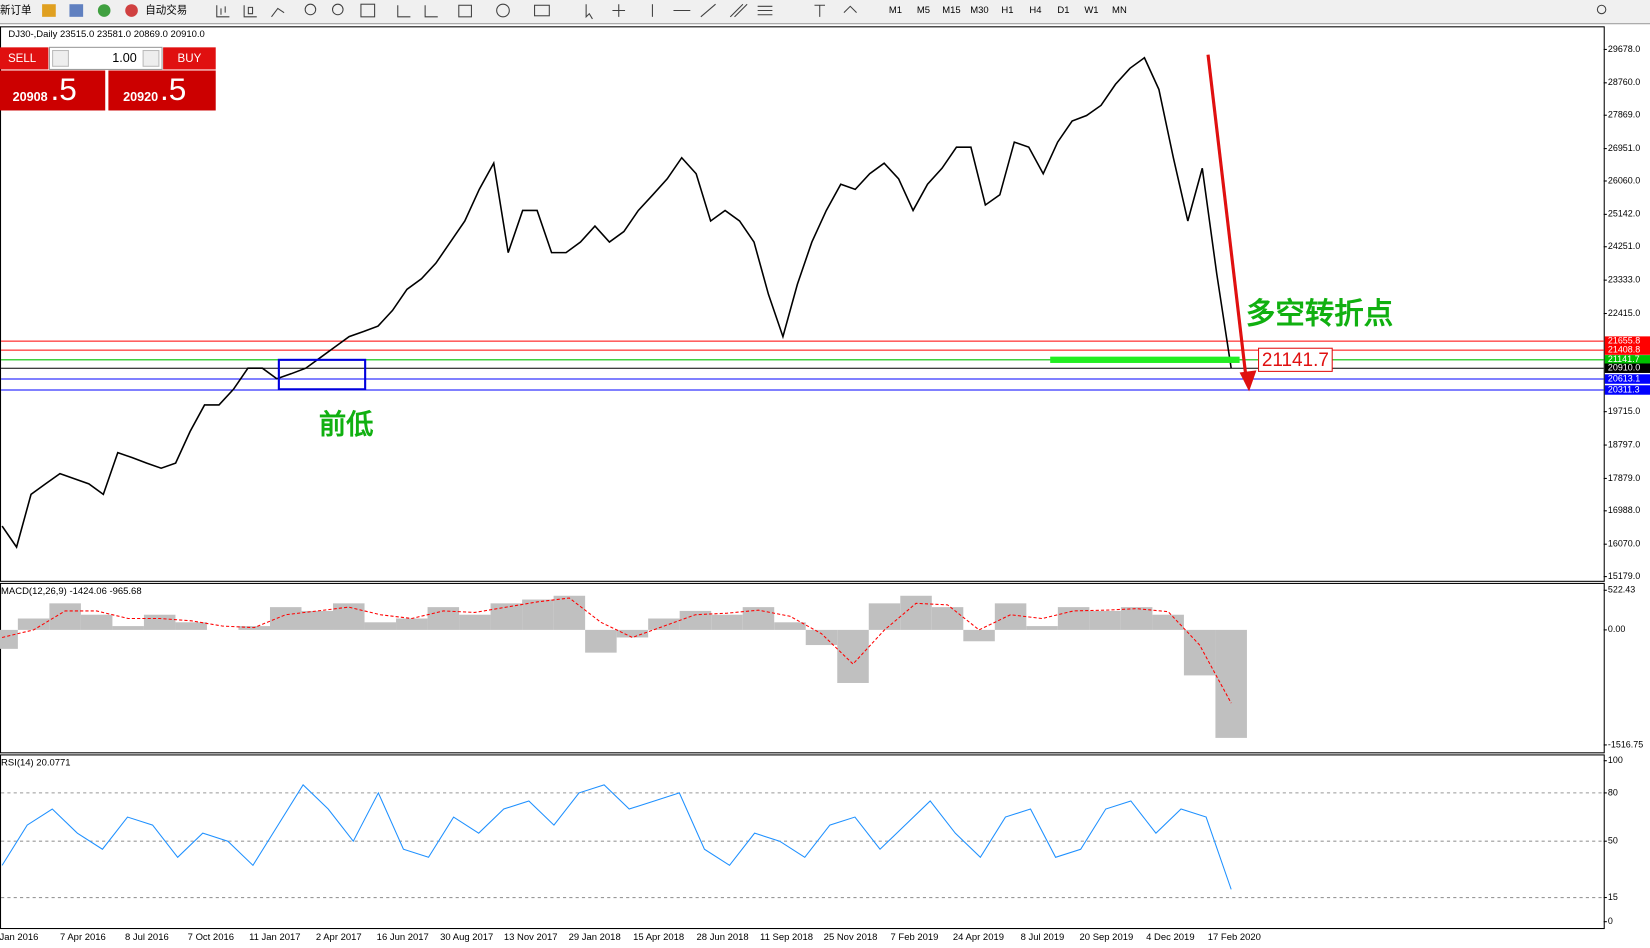 This screenshot has height=948, width=1650. What do you see at coordinates (1170, 937) in the screenshot?
I see `x-tick-label: 4 Dec 2019` at bounding box center [1170, 937].